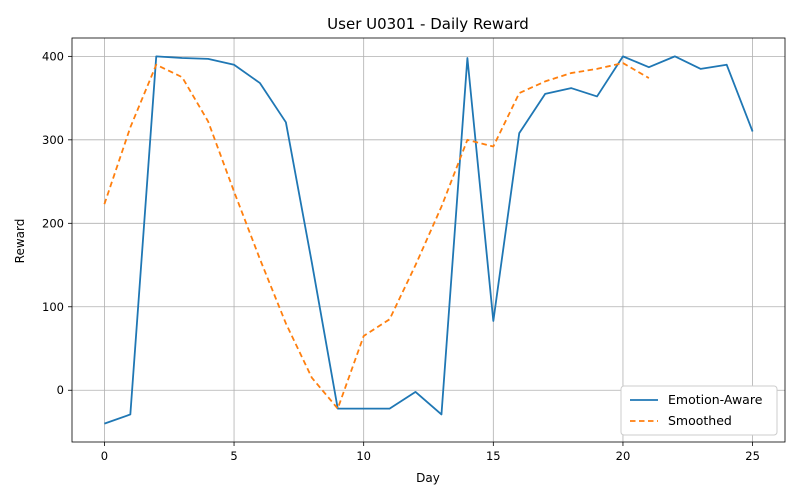 This screenshot has height=500, width=800. I want to click on legend: Emotion-Aware Smoothed, so click(699, 410).